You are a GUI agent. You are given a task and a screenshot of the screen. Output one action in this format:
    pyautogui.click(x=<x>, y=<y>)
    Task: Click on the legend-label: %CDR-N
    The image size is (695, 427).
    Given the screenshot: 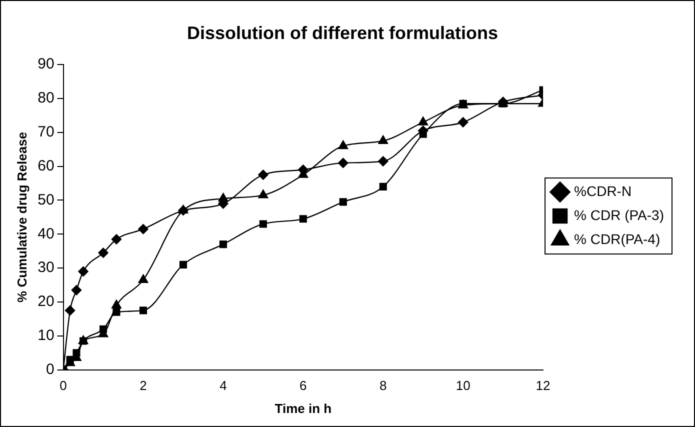 What is the action you would take?
    pyautogui.click(x=603, y=190)
    